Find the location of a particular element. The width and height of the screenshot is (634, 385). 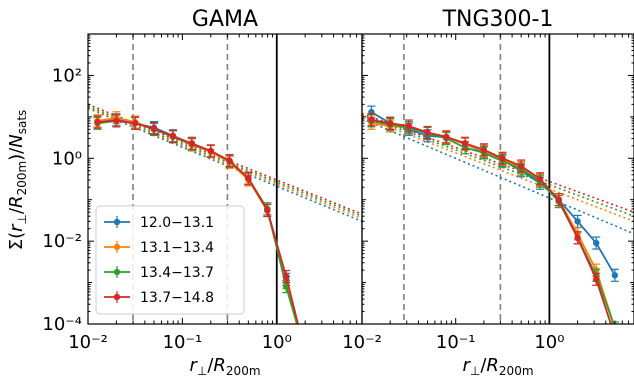

legend-entry-label: 13.4−13.7 is located at coordinates (177, 273).